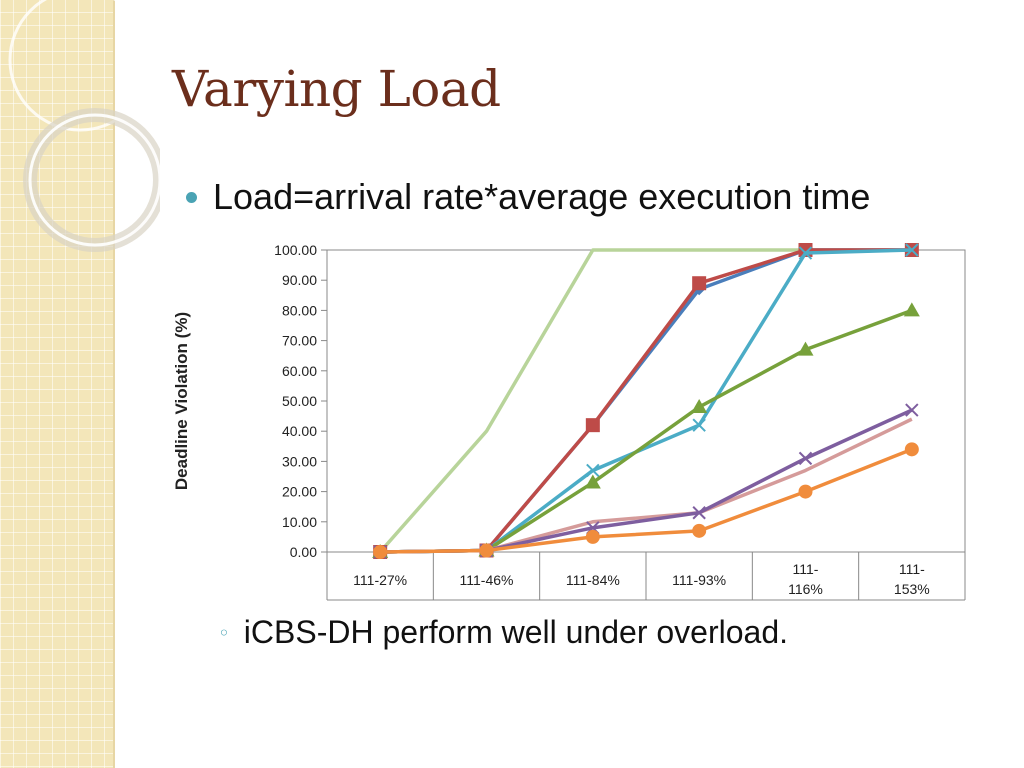 Image resolution: width=1024 pixels, height=768 pixels. I want to click on y-axis-label: Deadline Violation (%), so click(181, 401).